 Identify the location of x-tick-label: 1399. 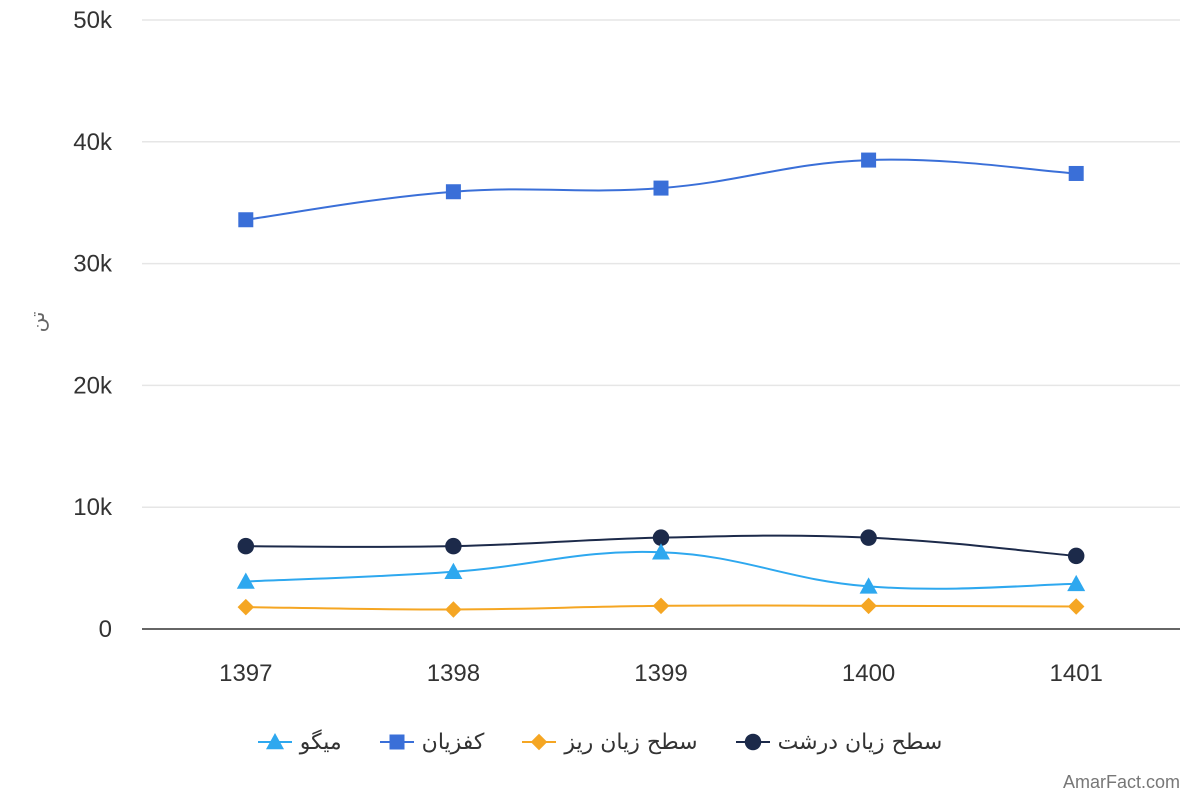
(660, 673).